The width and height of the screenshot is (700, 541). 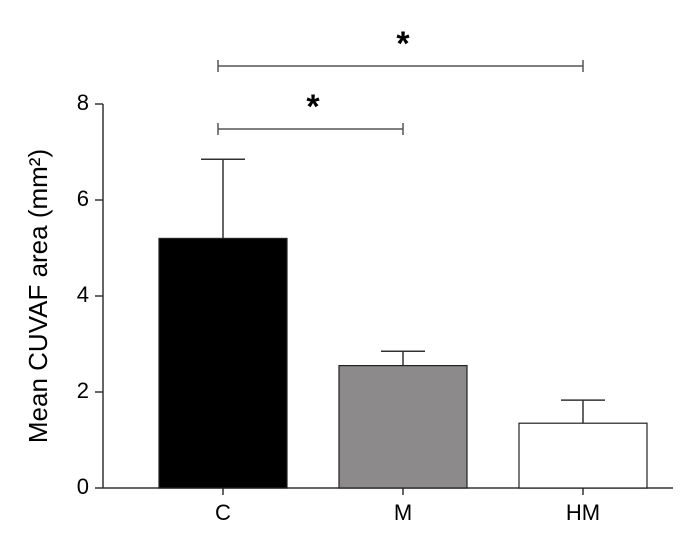 I want to click on y-tick-label: 4, so click(x=83, y=294).